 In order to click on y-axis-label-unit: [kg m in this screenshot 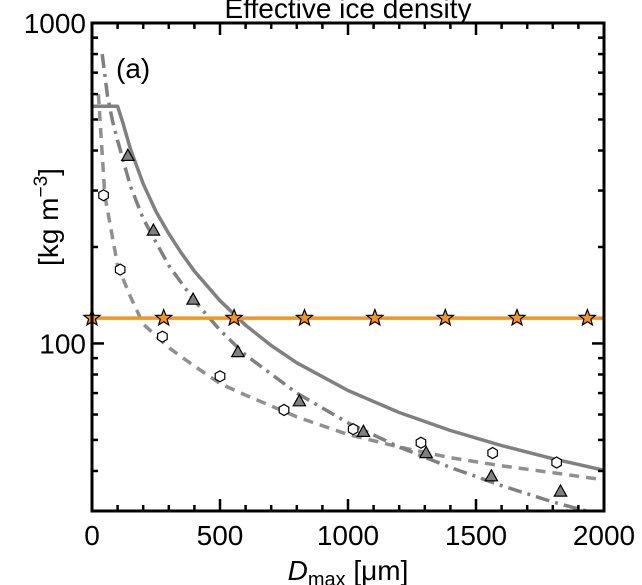, I will do `click(48, 231)`.